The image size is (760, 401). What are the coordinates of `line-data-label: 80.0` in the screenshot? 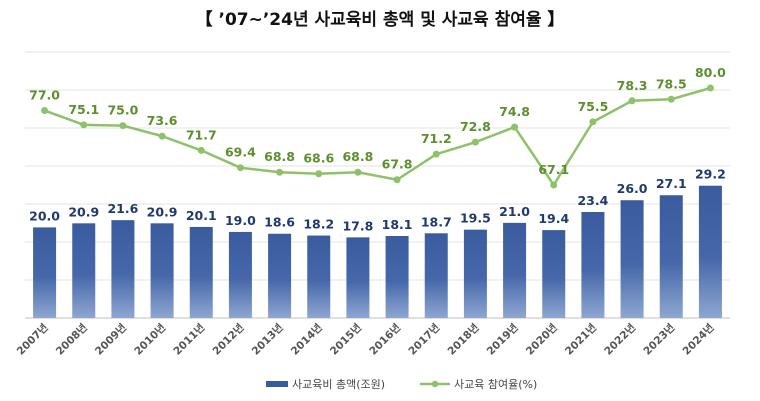 It's located at (710, 72).